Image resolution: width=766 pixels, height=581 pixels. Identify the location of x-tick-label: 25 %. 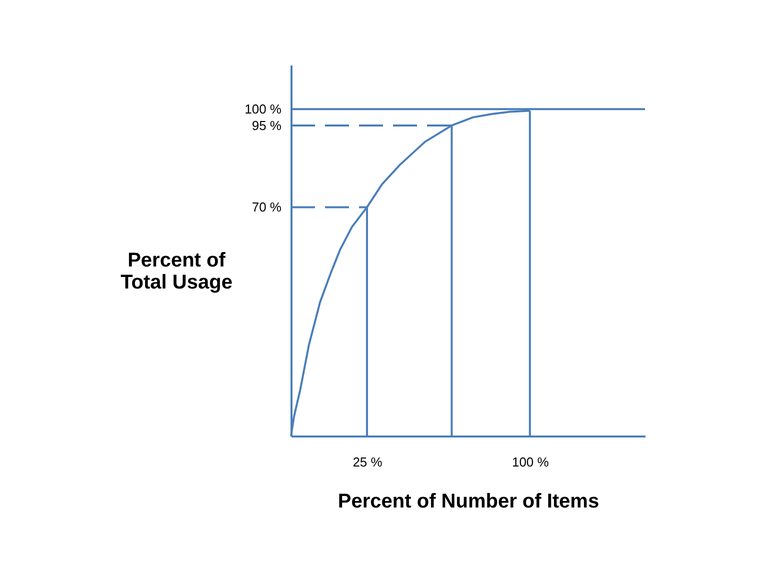
(367, 462).